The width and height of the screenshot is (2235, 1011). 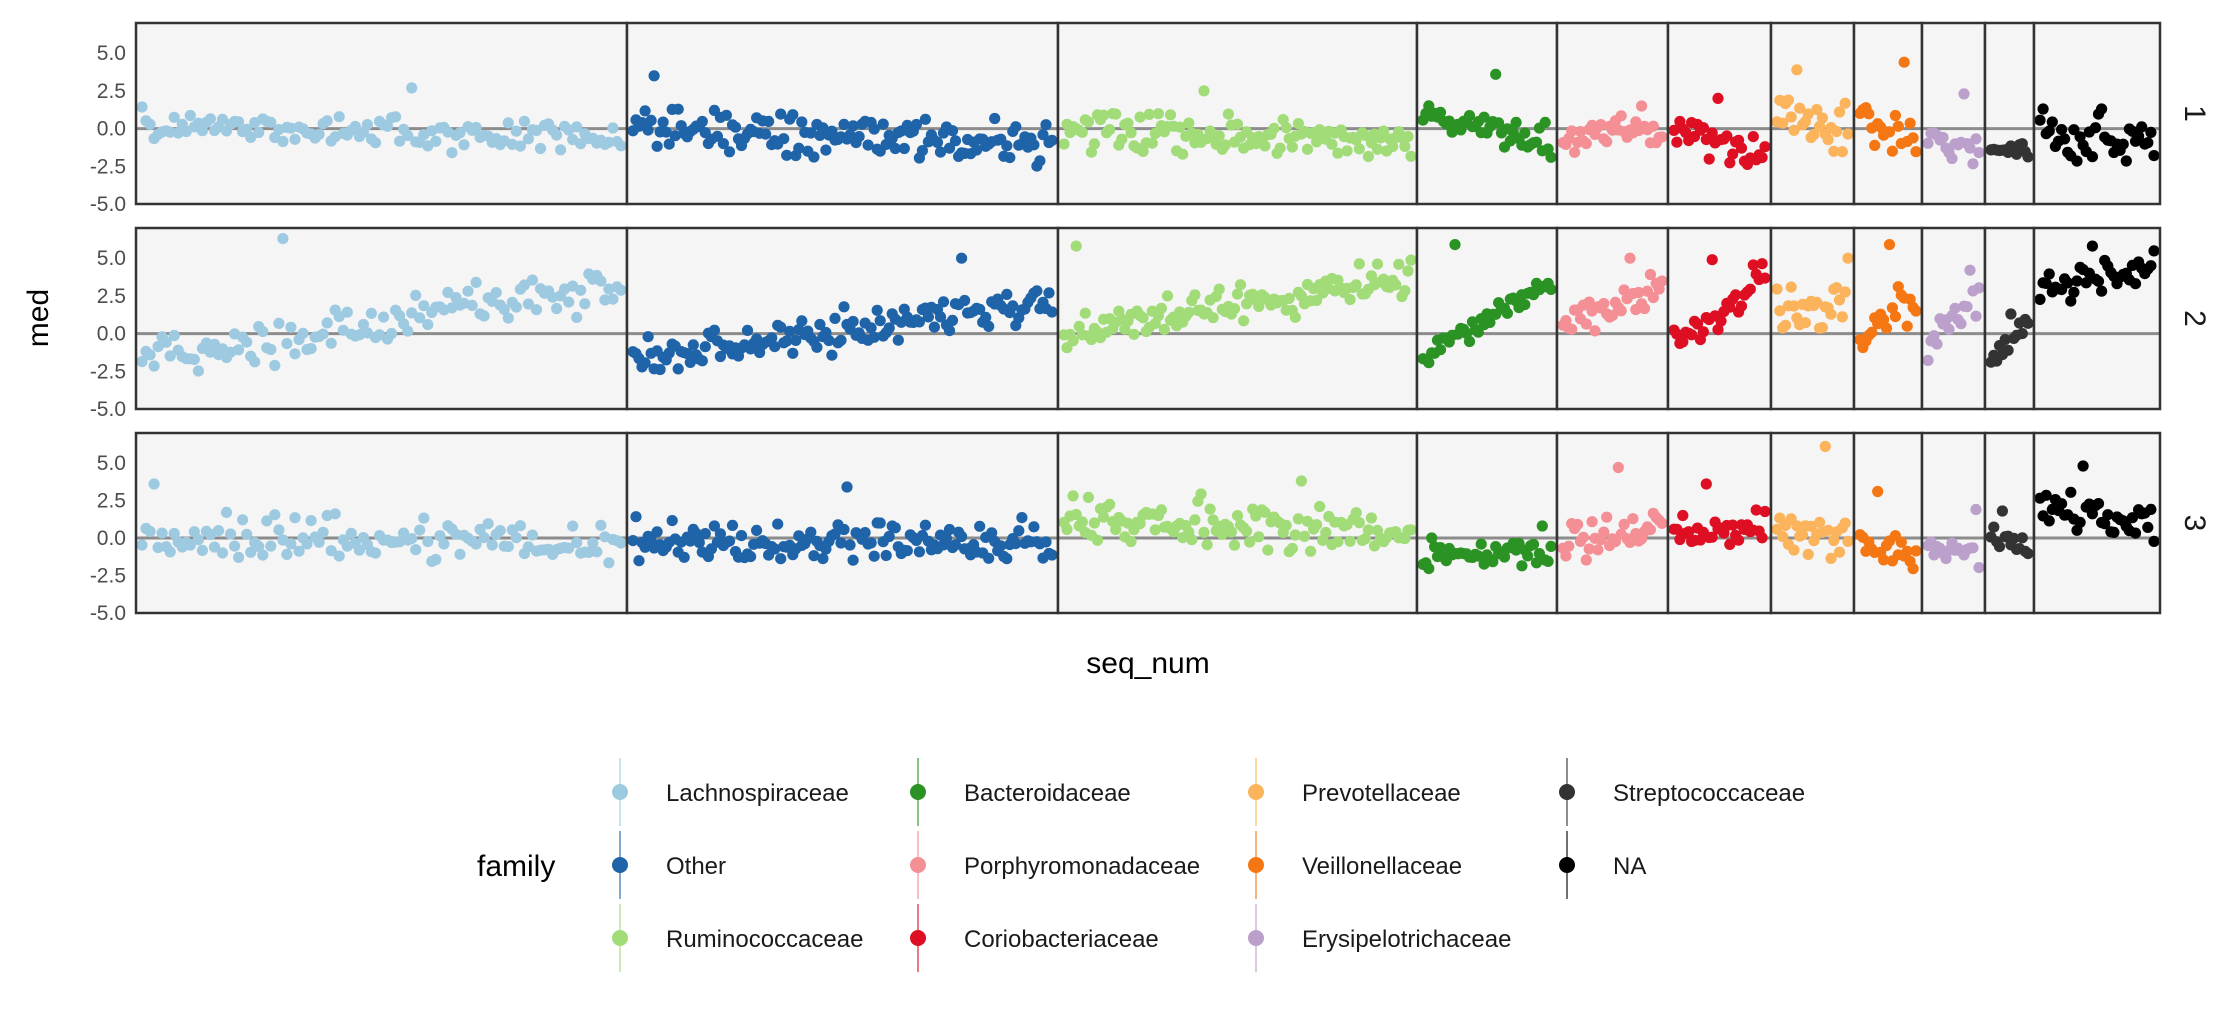 What do you see at coordinates (1602, 865) in the screenshot?
I see `legend-item: NA` at bounding box center [1602, 865].